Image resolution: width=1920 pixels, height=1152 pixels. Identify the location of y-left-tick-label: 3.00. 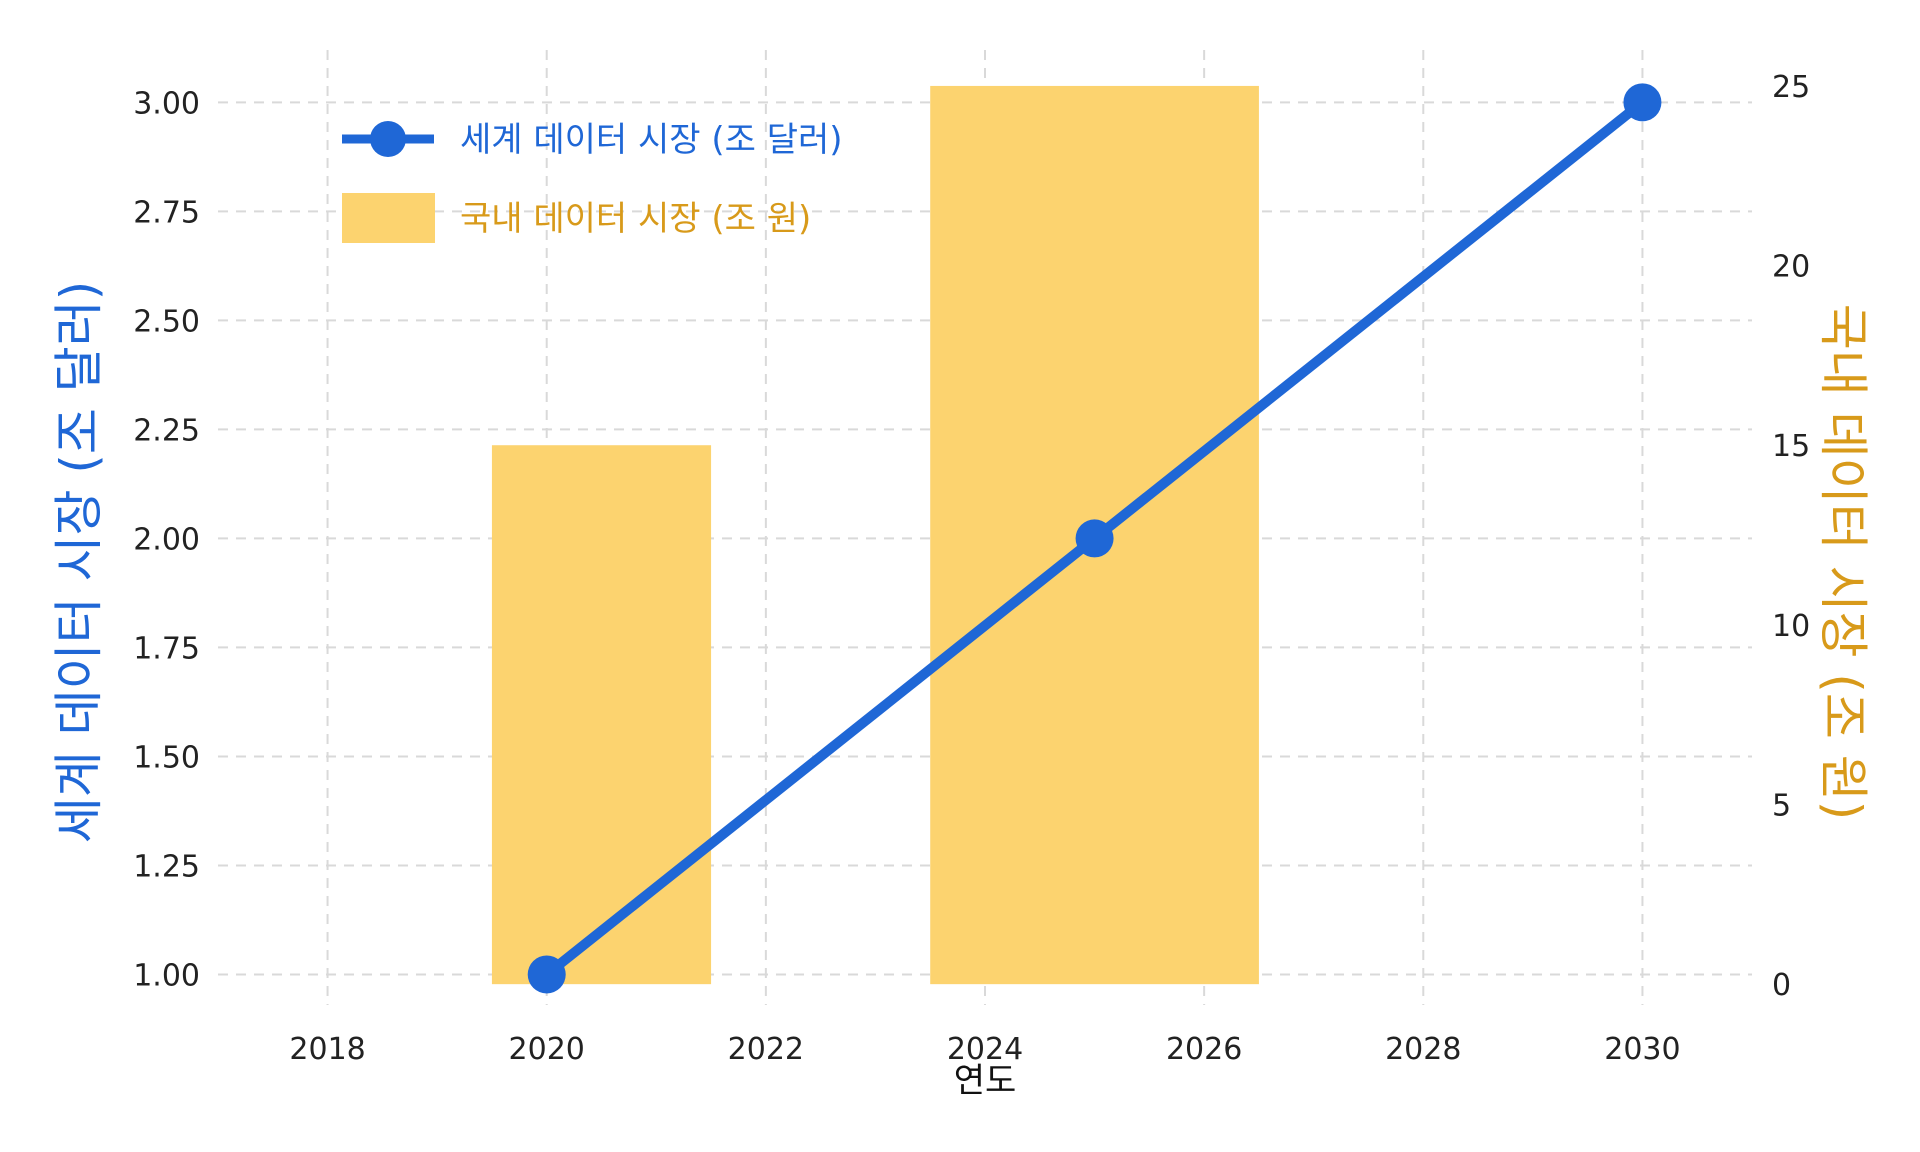
(166, 103).